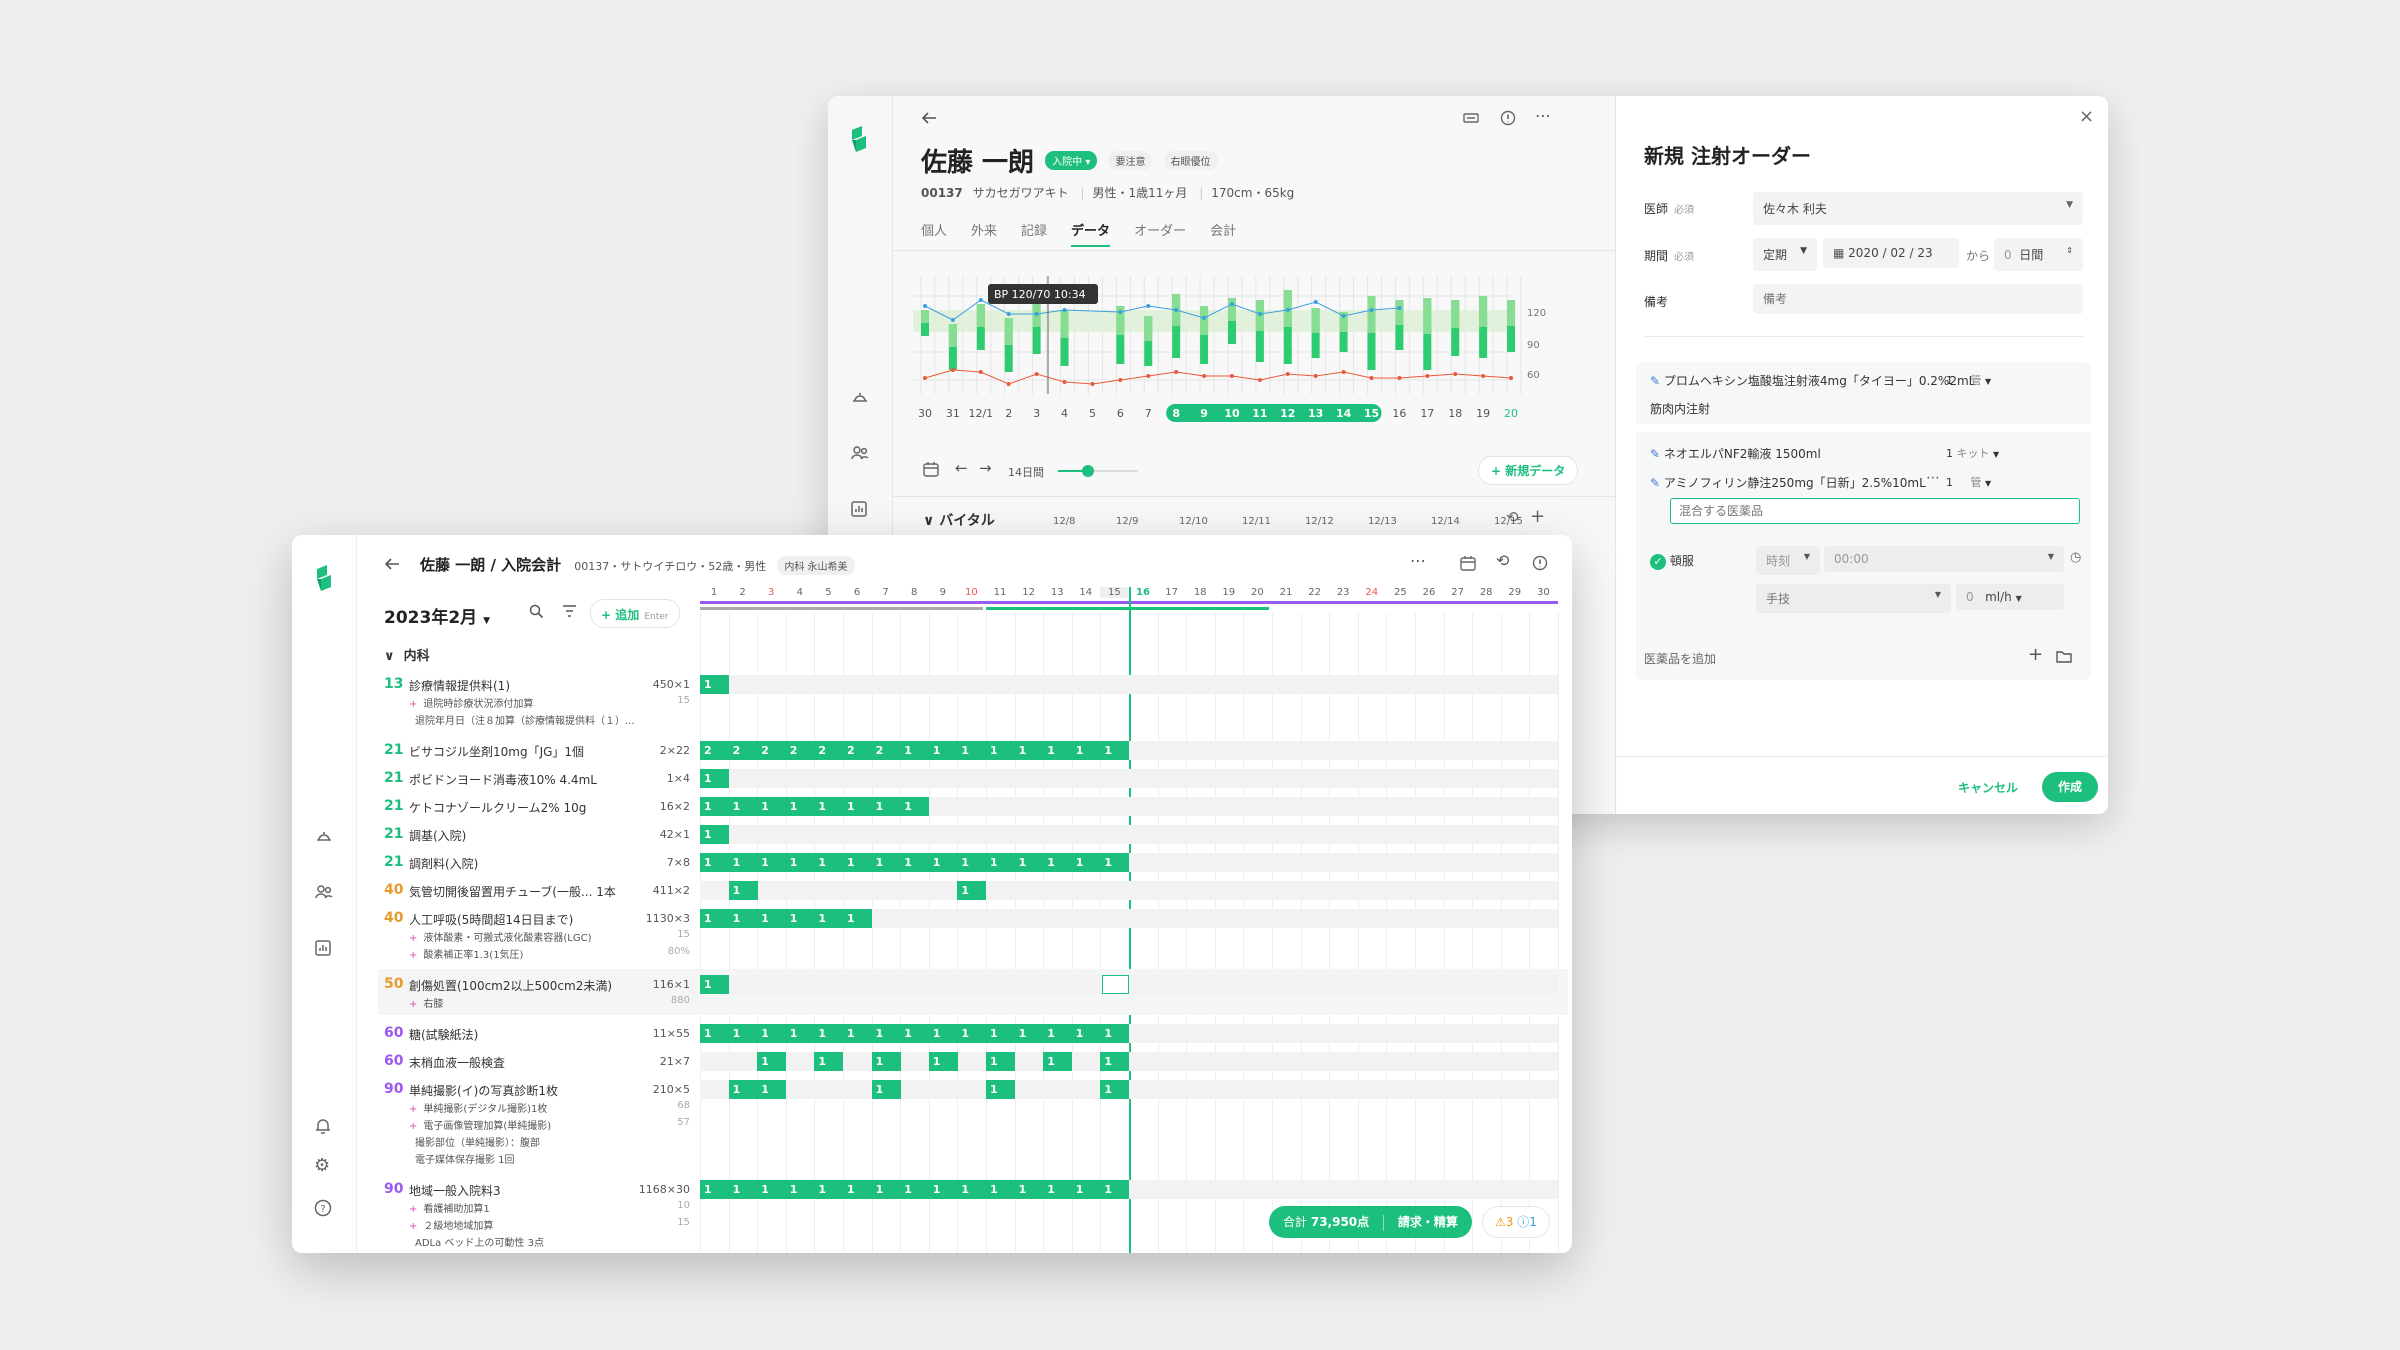 The height and width of the screenshot is (1350, 2400). Describe the element at coordinates (1086, 592) in the screenshot. I see `day-header: 14` at that location.